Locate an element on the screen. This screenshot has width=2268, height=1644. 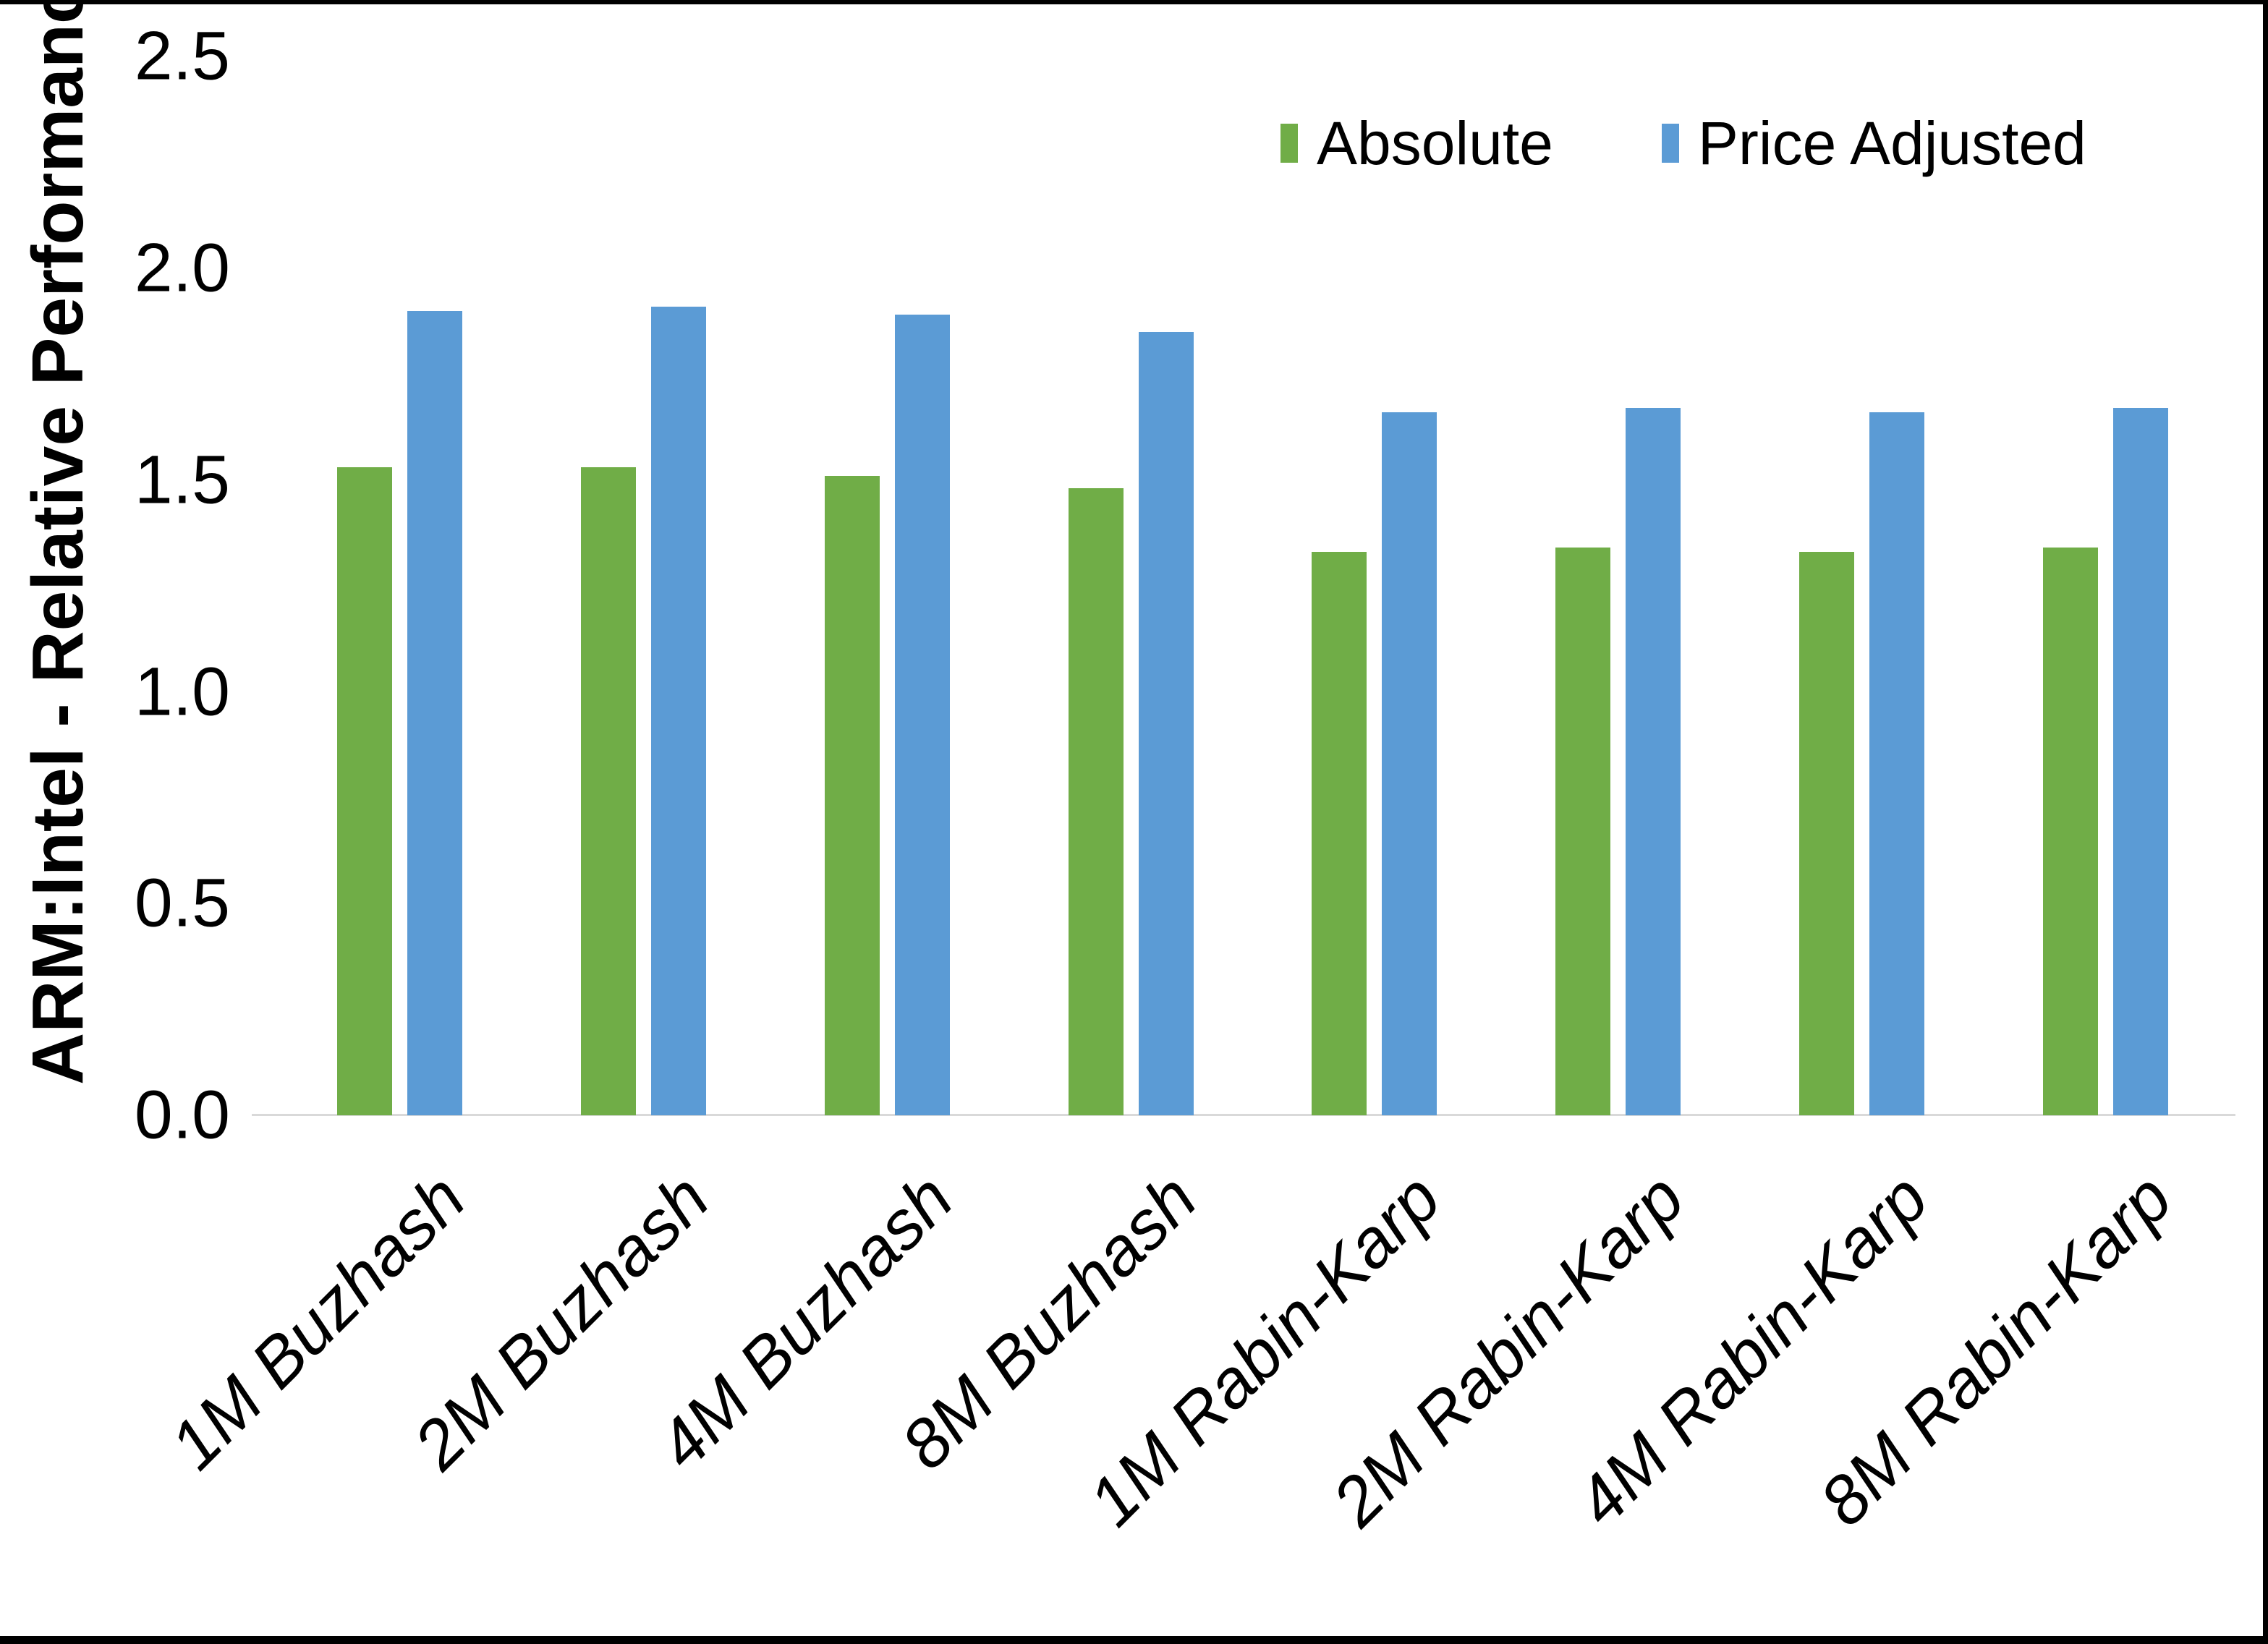
bottom-border-line is located at coordinates (1134, 1640).